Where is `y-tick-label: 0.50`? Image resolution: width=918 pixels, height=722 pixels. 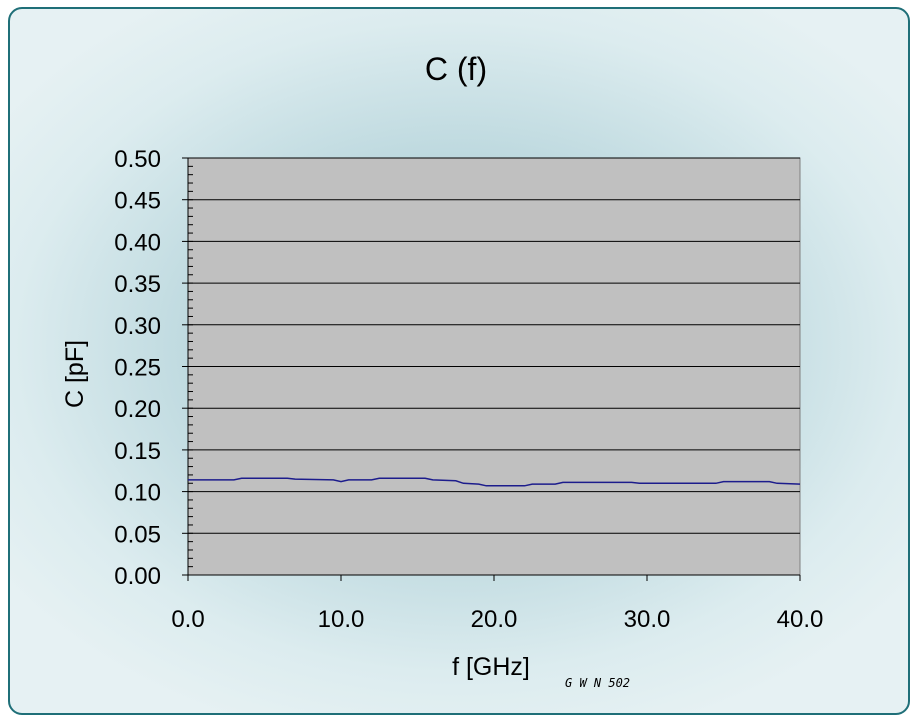 y-tick-label: 0.50 is located at coordinates (137, 159).